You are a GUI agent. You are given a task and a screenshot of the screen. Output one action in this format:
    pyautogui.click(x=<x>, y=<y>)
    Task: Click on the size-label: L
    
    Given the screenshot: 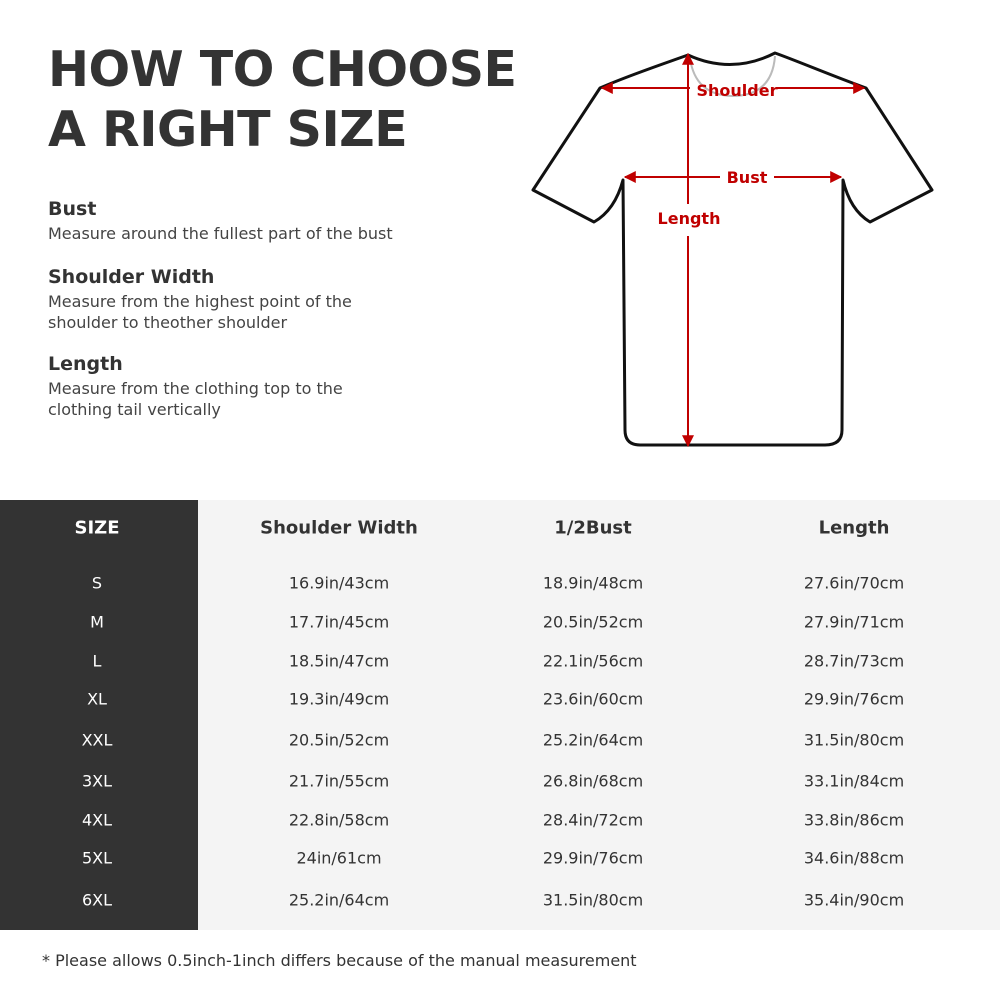 What is the action you would take?
    pyautogui.click(x=97, y=661)
    